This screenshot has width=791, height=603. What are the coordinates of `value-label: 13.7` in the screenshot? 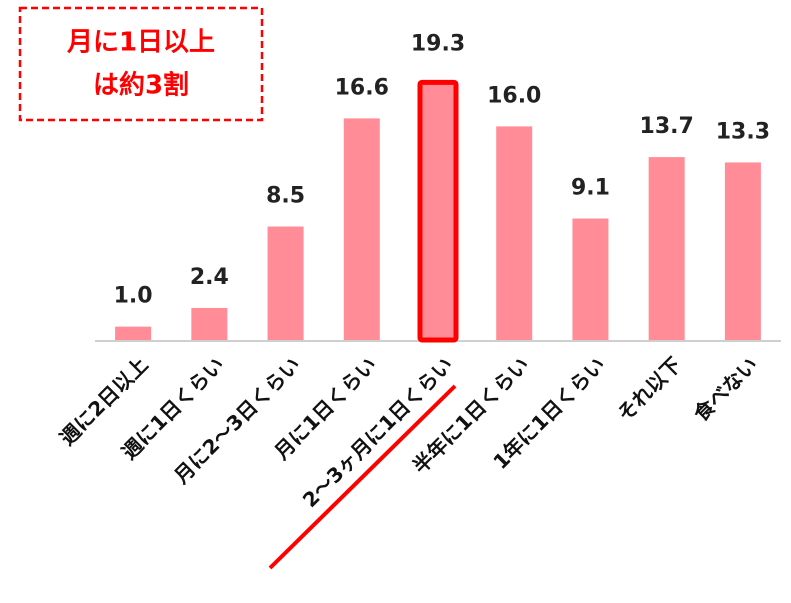 It's located at (667, 126).